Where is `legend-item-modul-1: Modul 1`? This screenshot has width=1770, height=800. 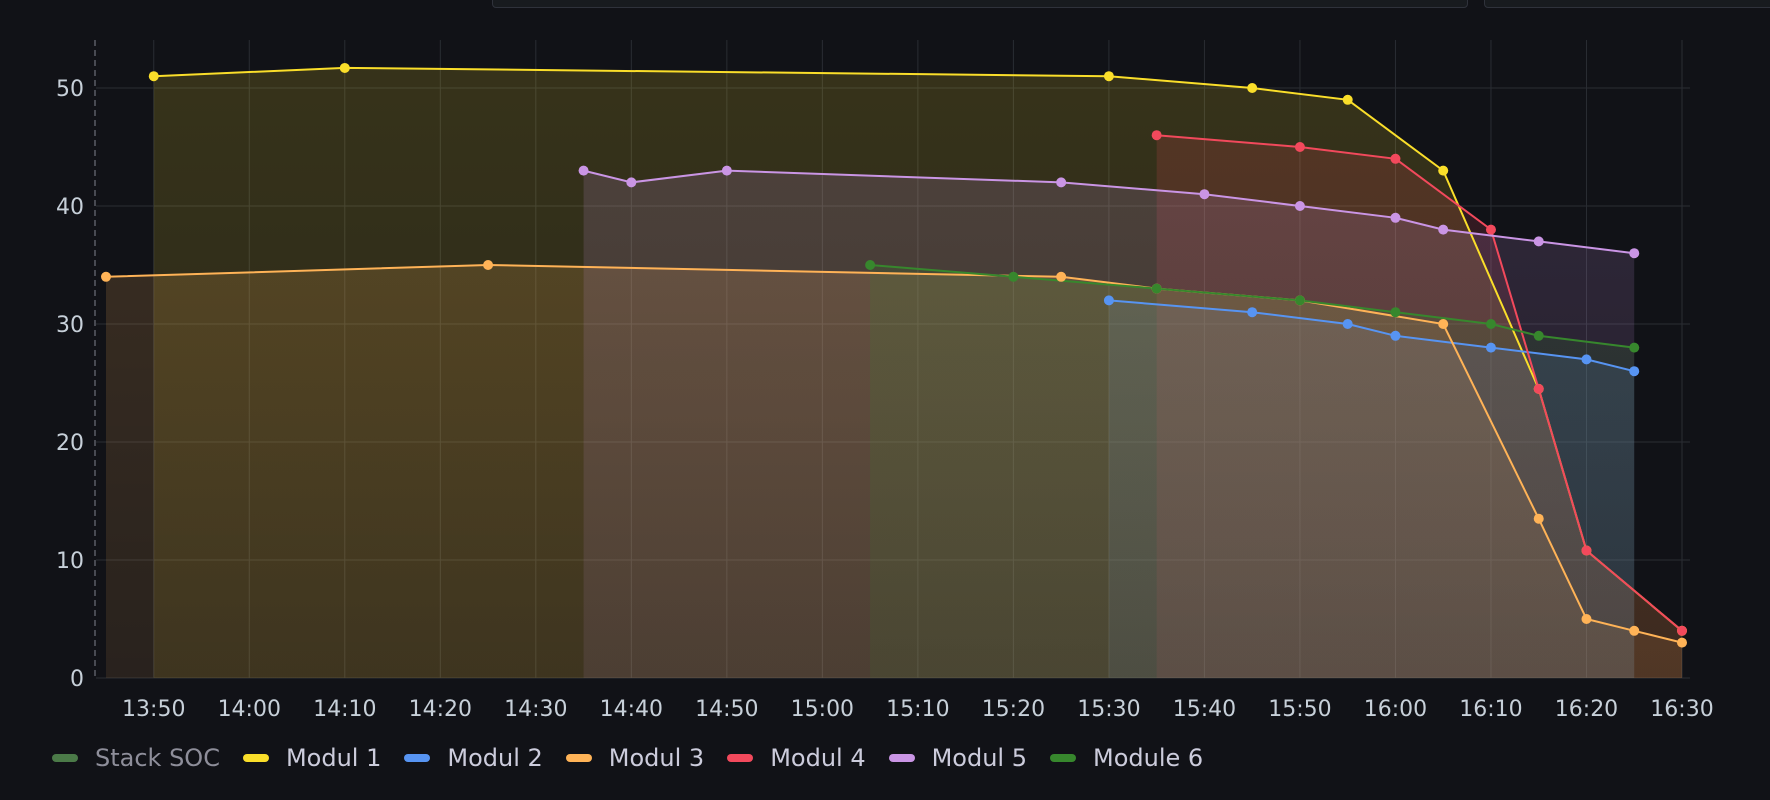
legend-item-modul-1: Modul 1 is located at coordinates (312, 758).